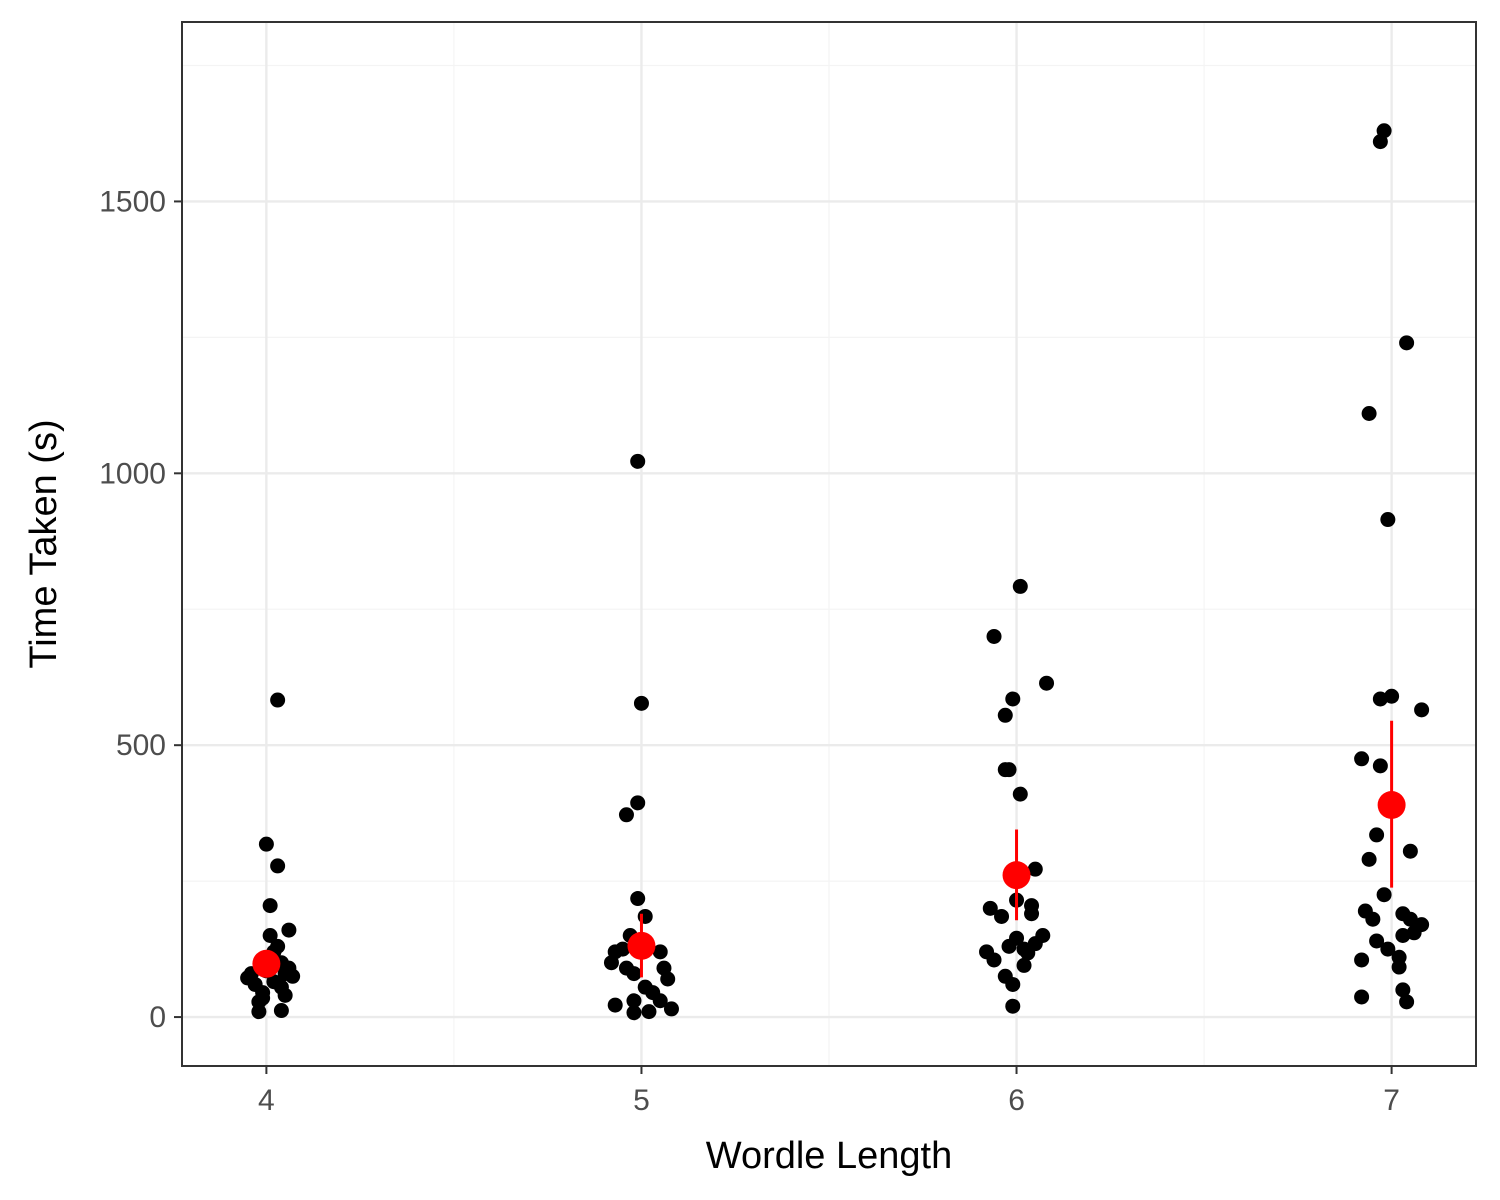 The image size is (1500, 1200). Describe the element at coordinates (266, 1100) in the screenshot. I see `x-tick-label: 4` at that location.